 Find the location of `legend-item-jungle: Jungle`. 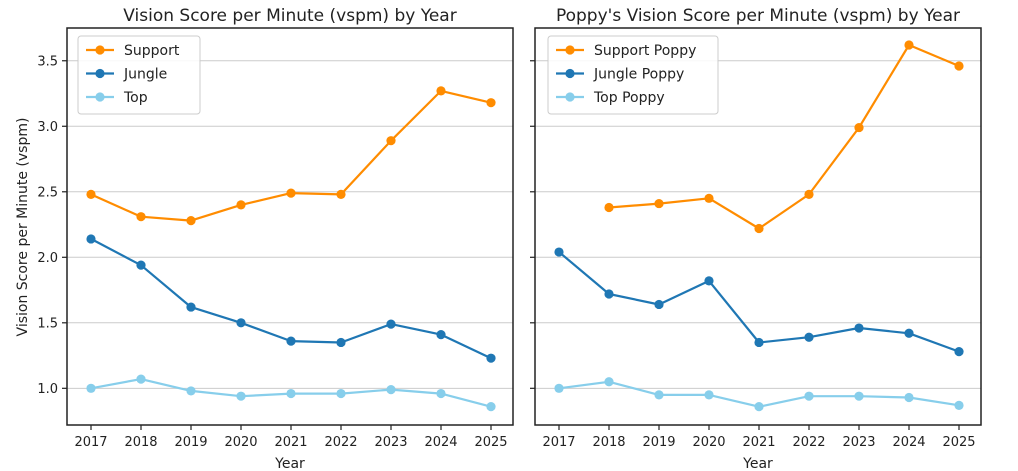

legend-item-jungle: Jungle is located at coordinates (126, 75).